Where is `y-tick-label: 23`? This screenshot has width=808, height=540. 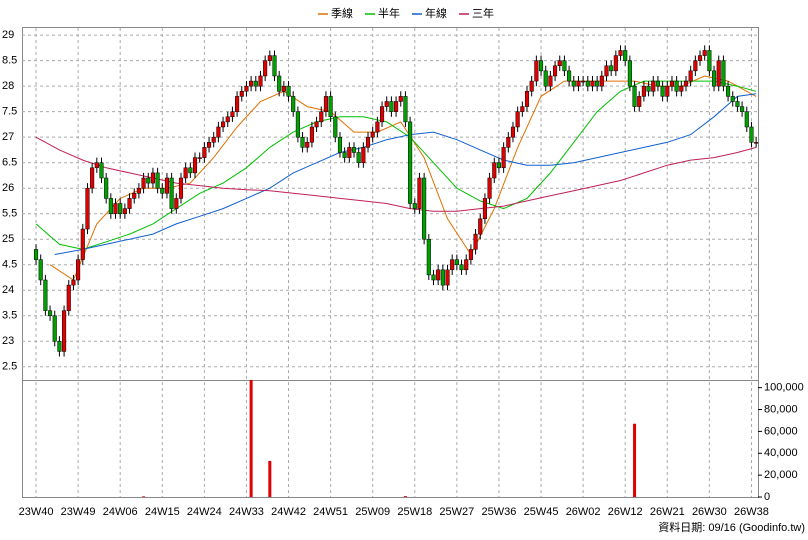
y-tick-label: 23 is located at coordinates (8, 341).